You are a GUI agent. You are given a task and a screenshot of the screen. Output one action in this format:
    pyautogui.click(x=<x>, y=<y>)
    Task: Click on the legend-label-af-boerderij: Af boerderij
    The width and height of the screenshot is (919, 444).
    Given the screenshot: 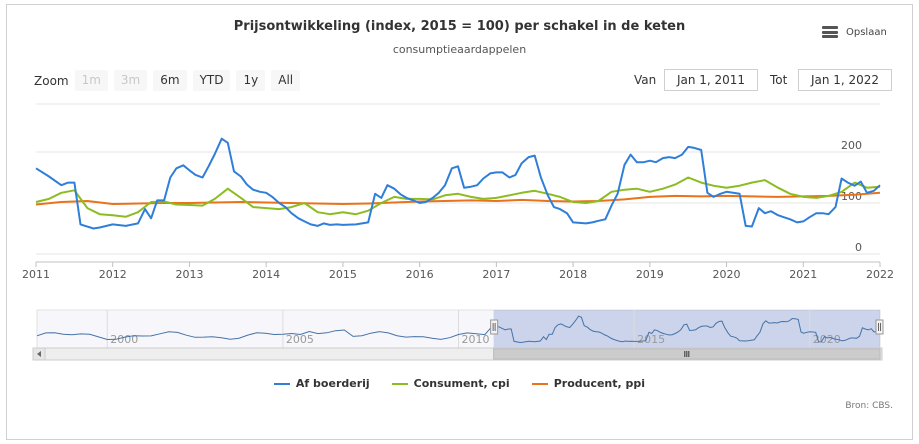 What is the action you would take?
    pyautogui.click(x=332, y=383)
    